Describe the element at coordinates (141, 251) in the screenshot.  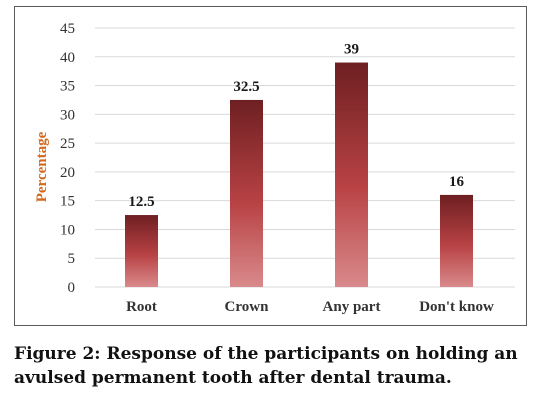
I see `bar-root` at that location.